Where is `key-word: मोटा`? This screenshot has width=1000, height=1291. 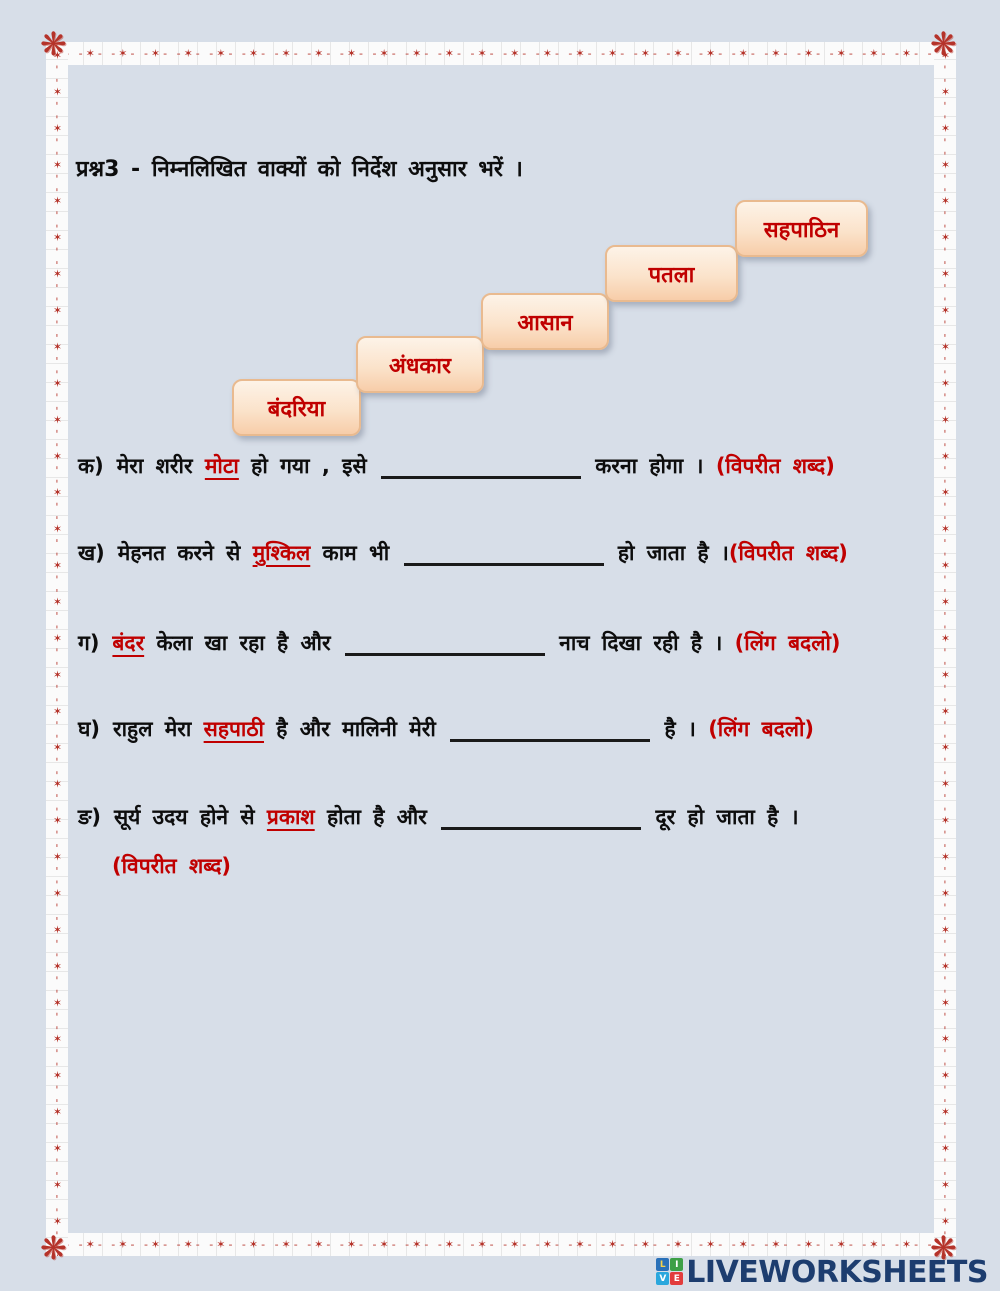
key-word: मोटा is located at coordinates (221, 466).